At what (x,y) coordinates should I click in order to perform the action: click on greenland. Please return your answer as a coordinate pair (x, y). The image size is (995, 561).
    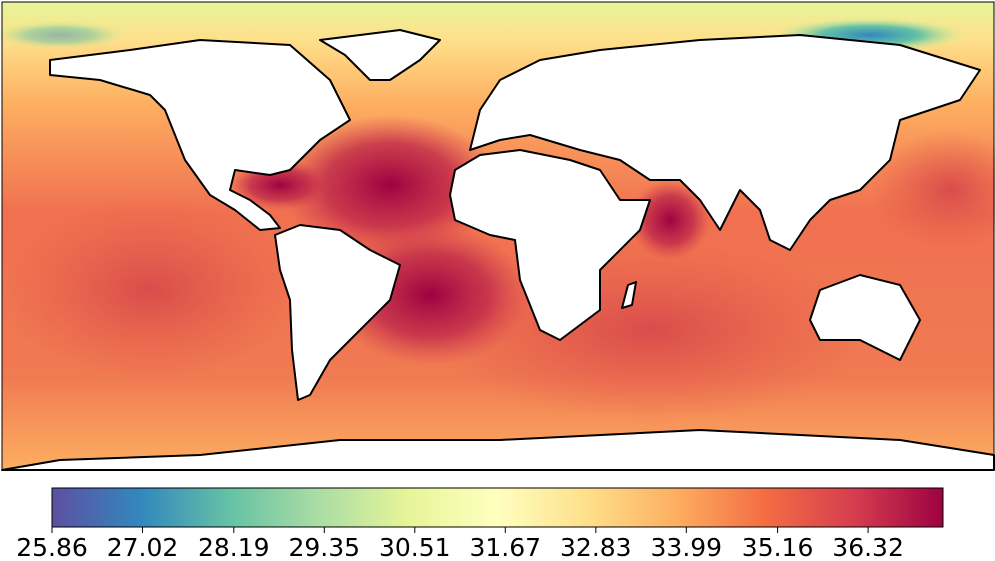
    Looking at the image, I should click on (380, 55).